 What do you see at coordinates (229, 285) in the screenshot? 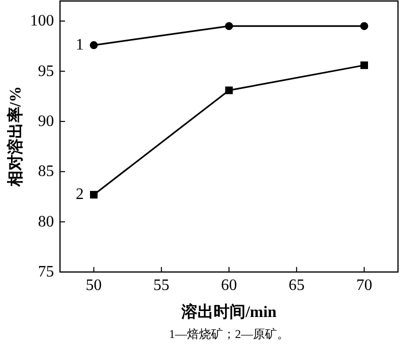
I see `x-tick-label: 60` at bounding box center [229, 285].